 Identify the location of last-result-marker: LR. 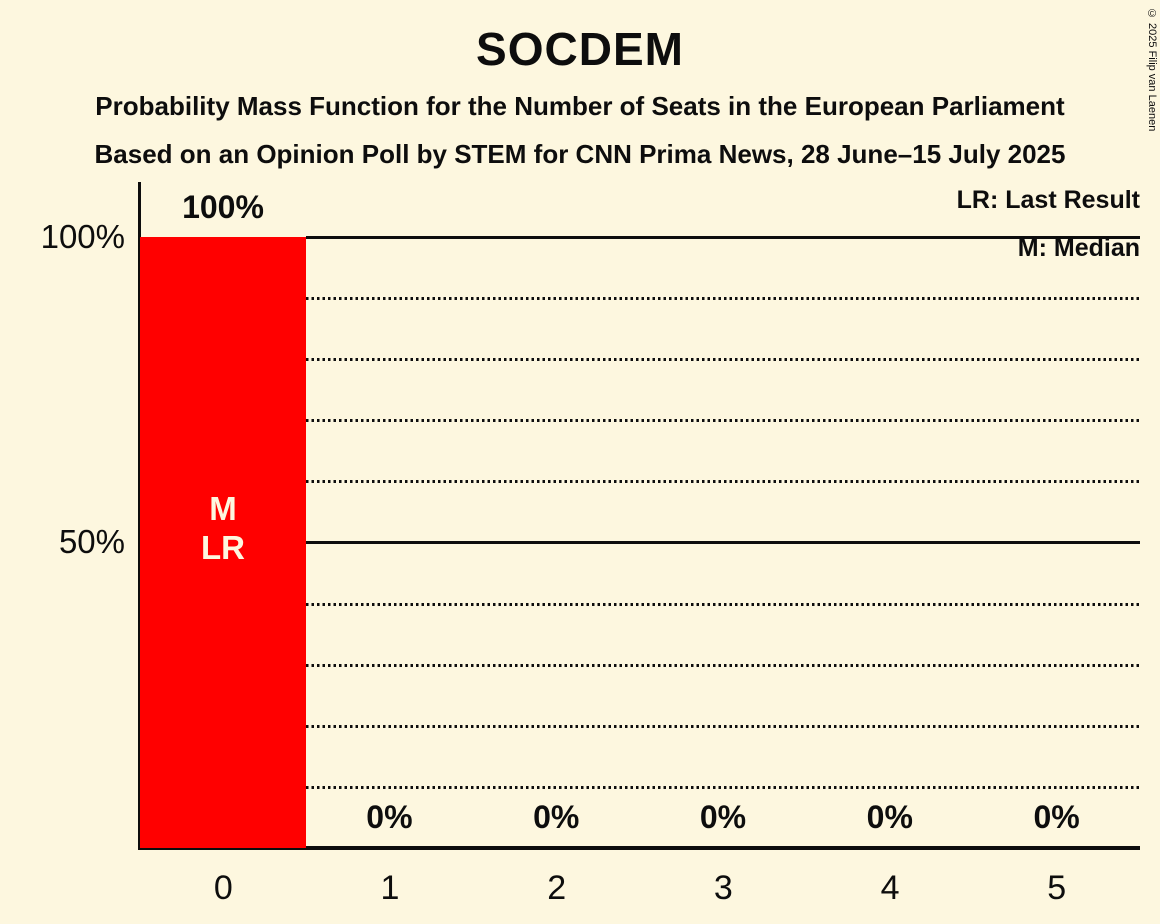
(223, 547).